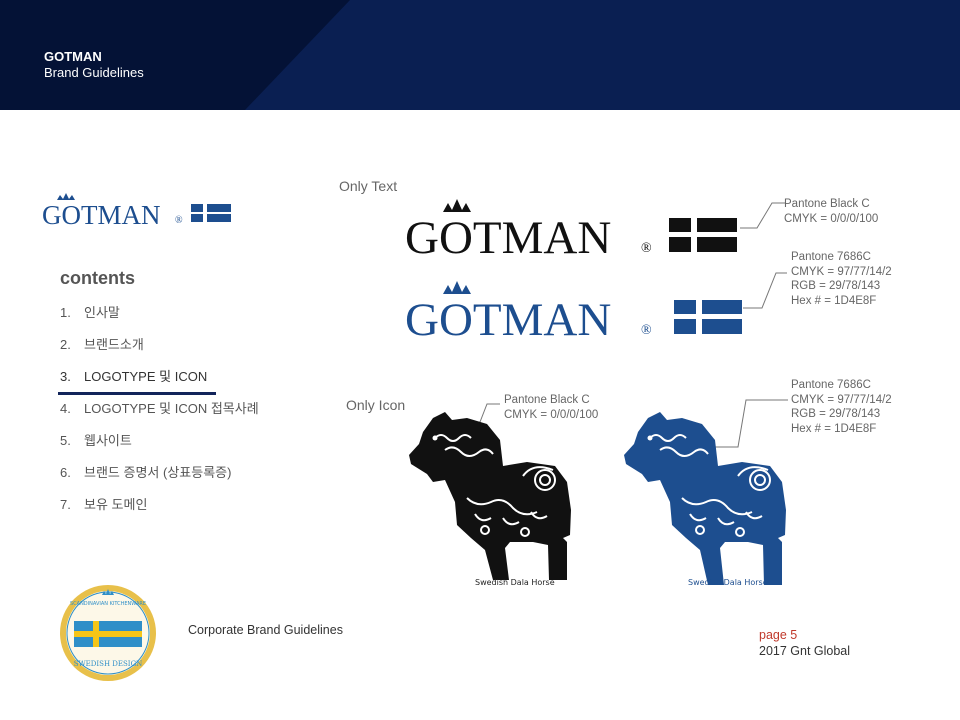  Describe the element at coordinates (102, 344) in the screenshot. I see `toc-item-2: 2. 브랜드소개` at that location.